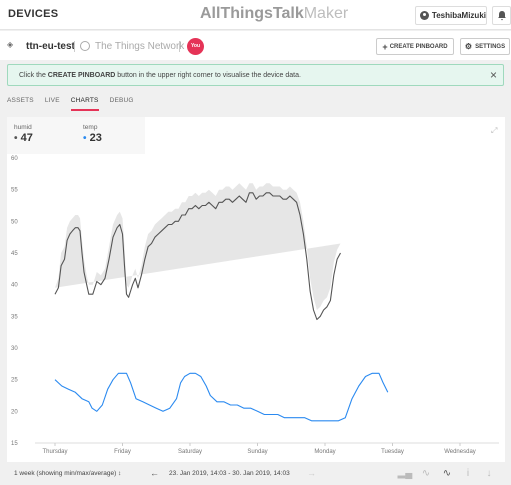  I want to click on bell-icon, so click(502, 15).